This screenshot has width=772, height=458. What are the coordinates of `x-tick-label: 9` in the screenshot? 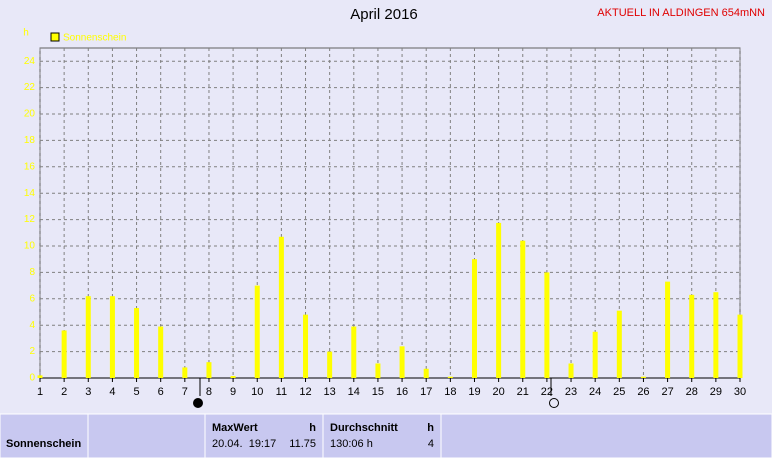 It's located at (233, 392).